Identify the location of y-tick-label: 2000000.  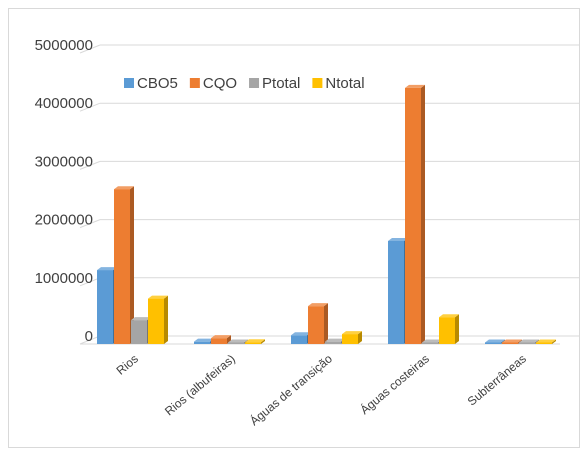
(64, 220).